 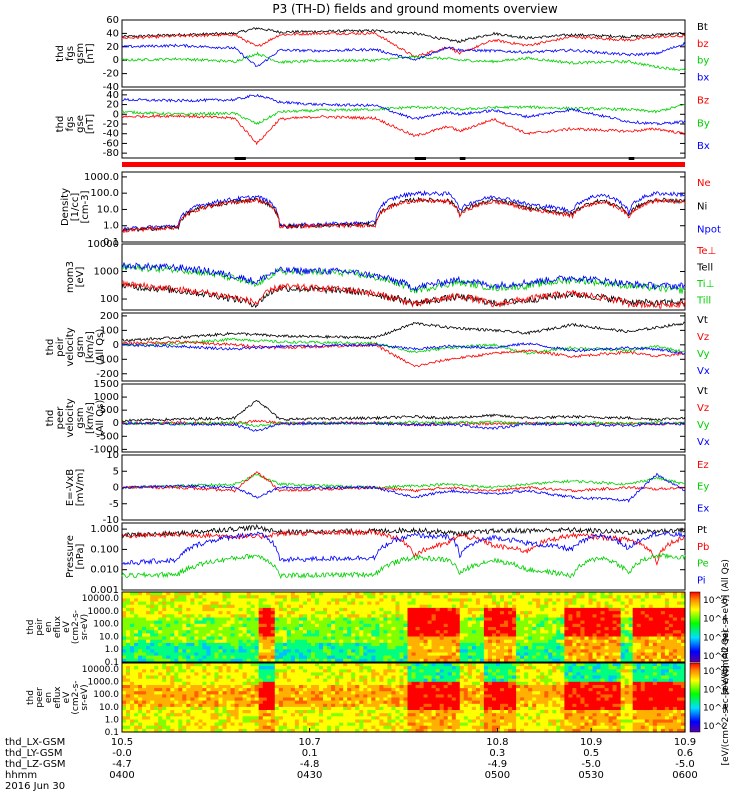 What do you see at coordinates (403, 426) in the screenshot?
I see `series-Vx` at bounding box center [403, 426].